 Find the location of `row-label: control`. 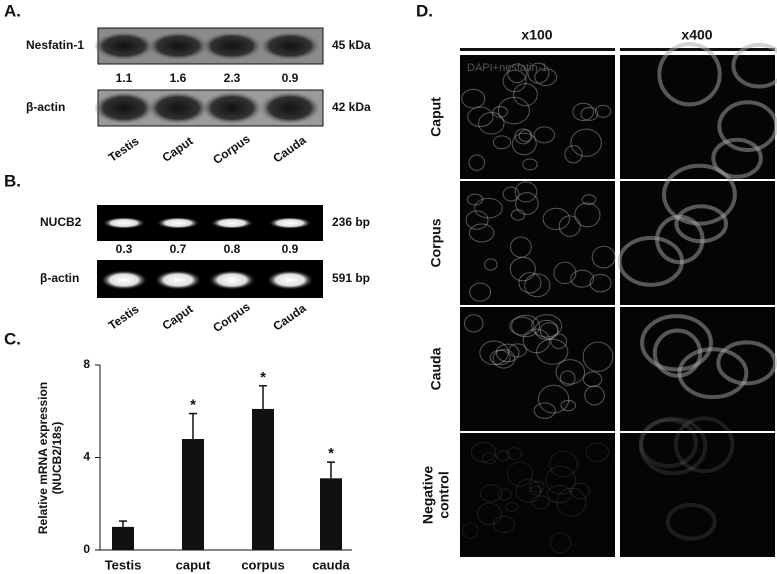

row-label: control is located at coordinates (444, 494).